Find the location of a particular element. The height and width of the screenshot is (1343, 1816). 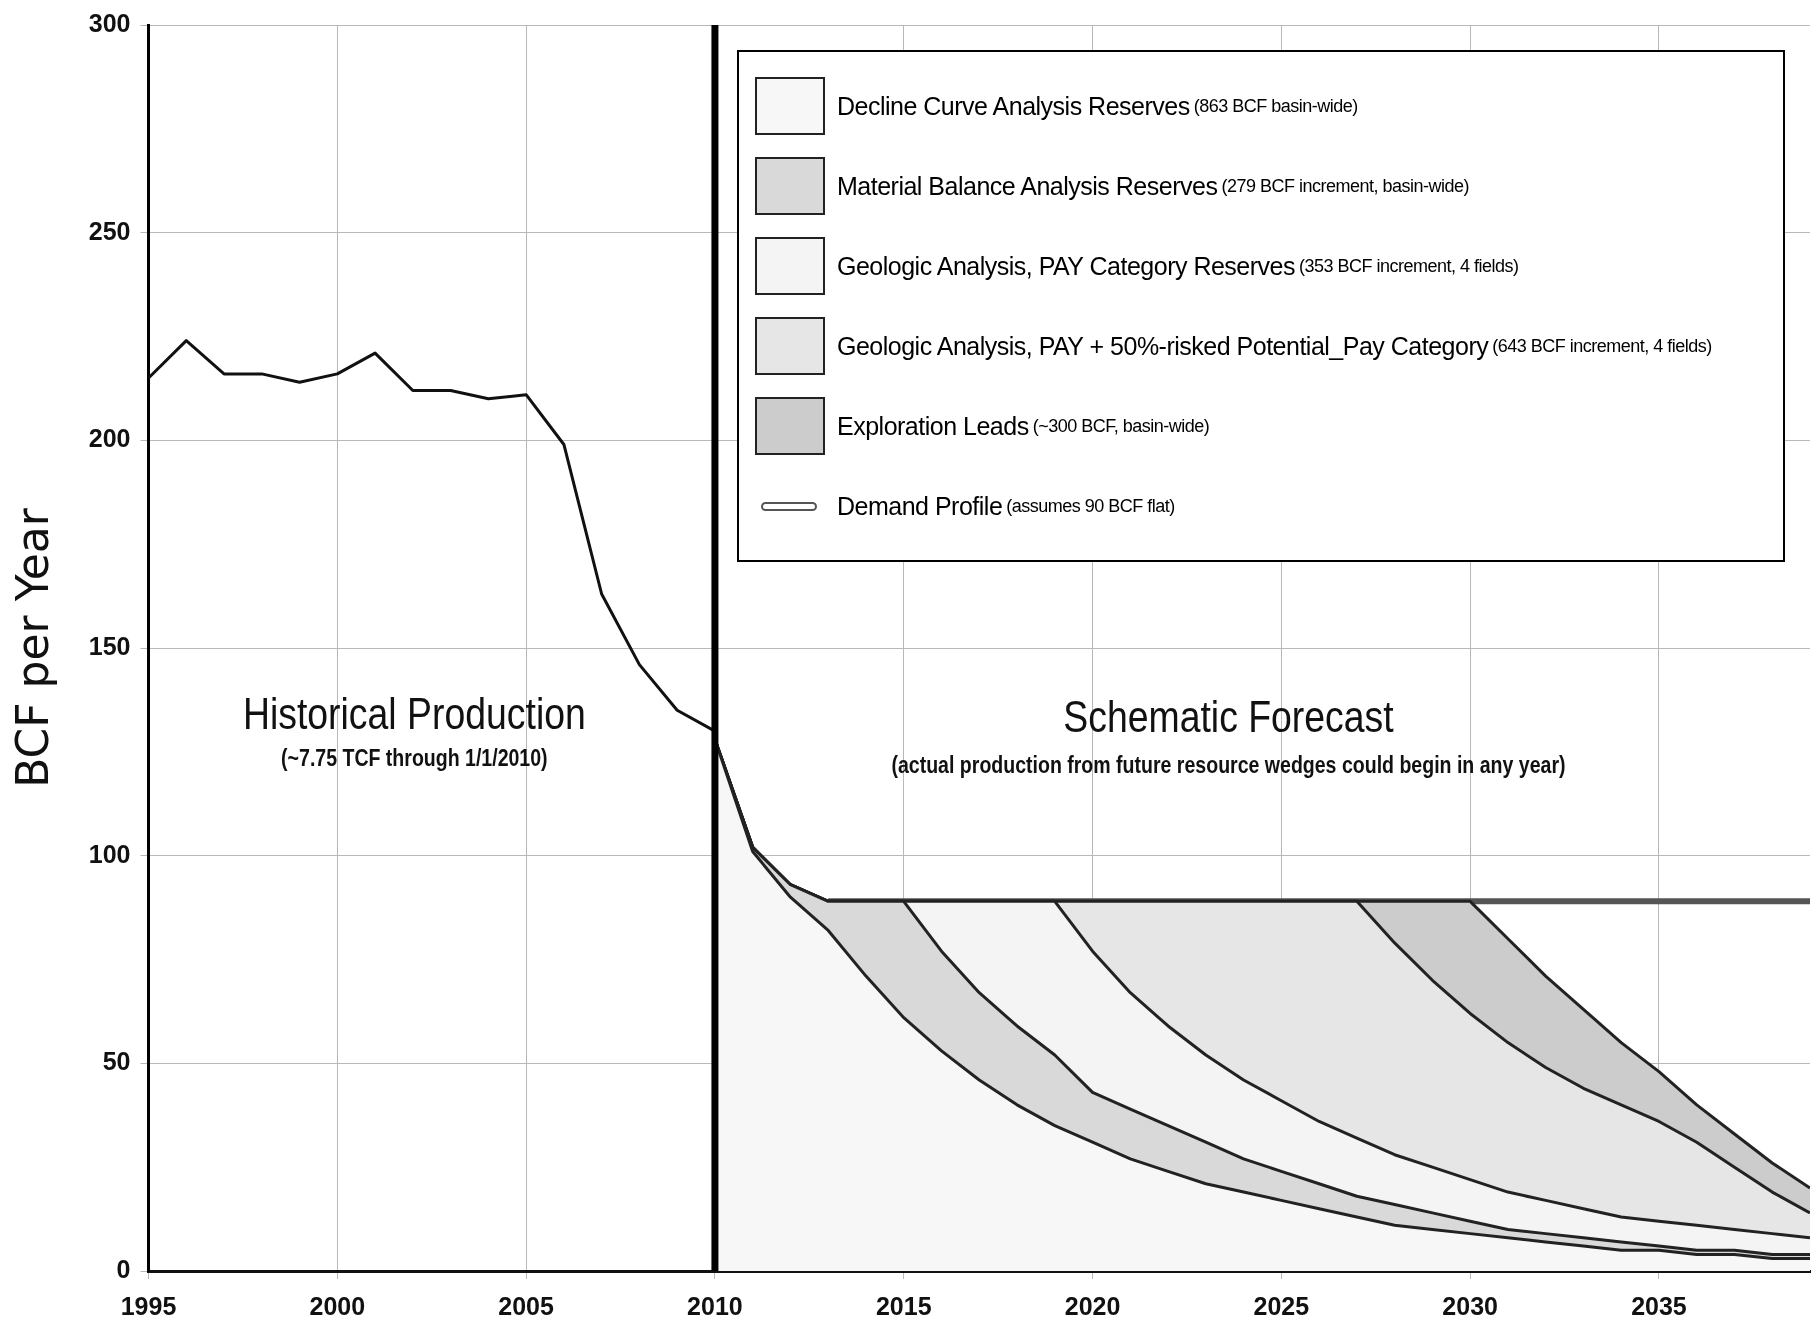

x-tick-label: 2035 is located at coordinates (1659, 1305).